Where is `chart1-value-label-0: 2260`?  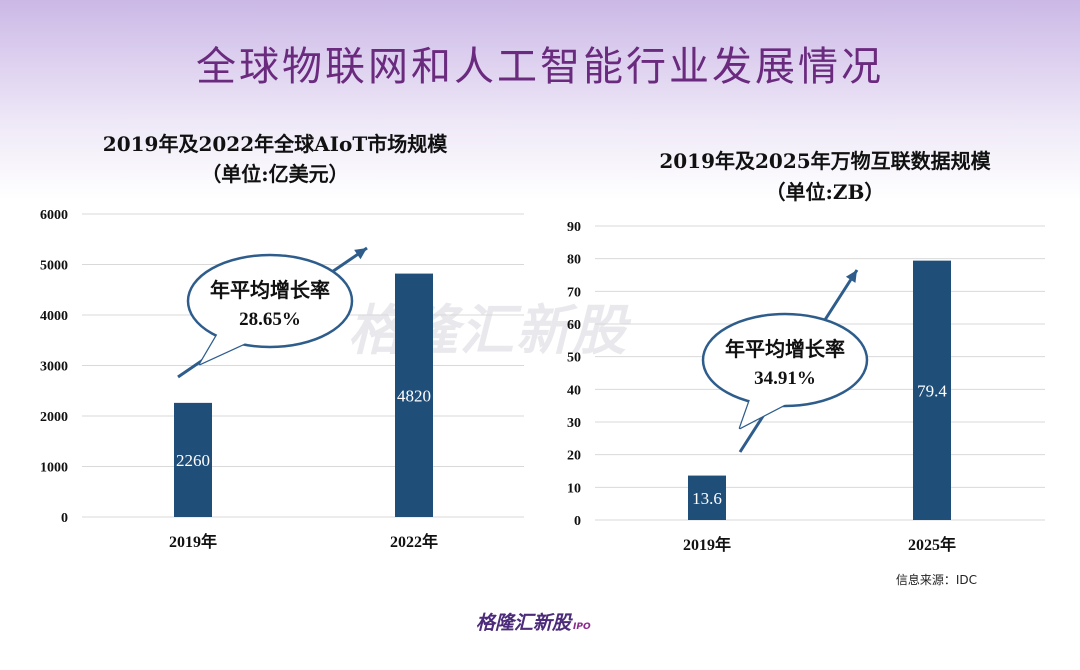 chart1-value-label-0: 2260 is located at coordinates (193, 460).